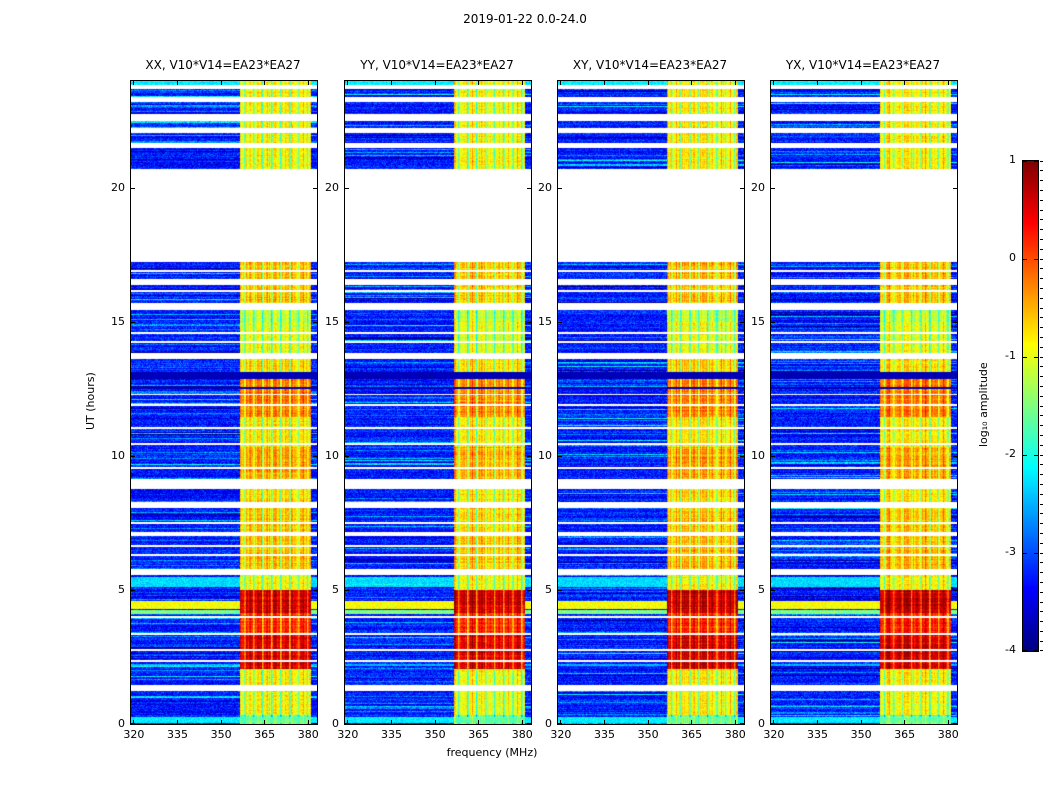 This screenshot has width=1050, height=800. What do you see at coordinates (1012, 257) in the screenshot?
I see `colorbar-tick-label: 0` at bounding box center [1012, 257].